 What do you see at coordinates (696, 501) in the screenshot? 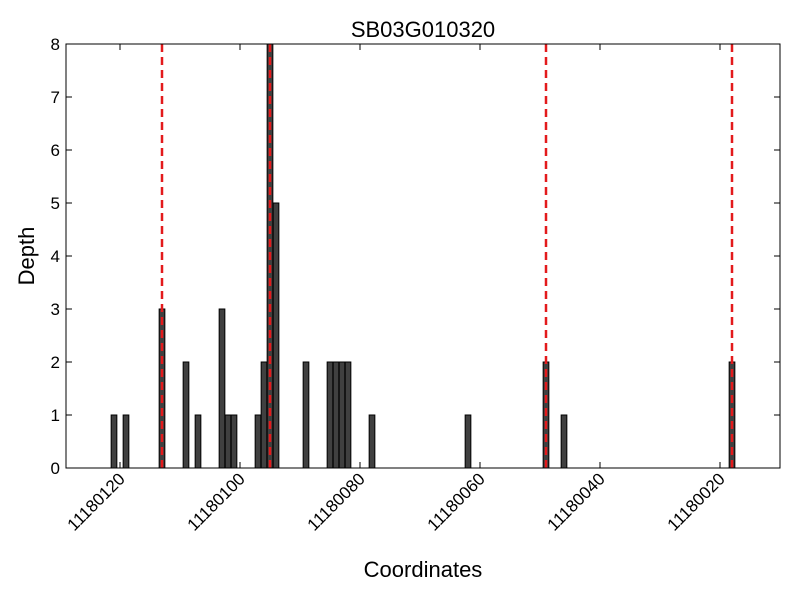
I see `x-tick-label-5: 11180020` at bounding box center [696, 501].